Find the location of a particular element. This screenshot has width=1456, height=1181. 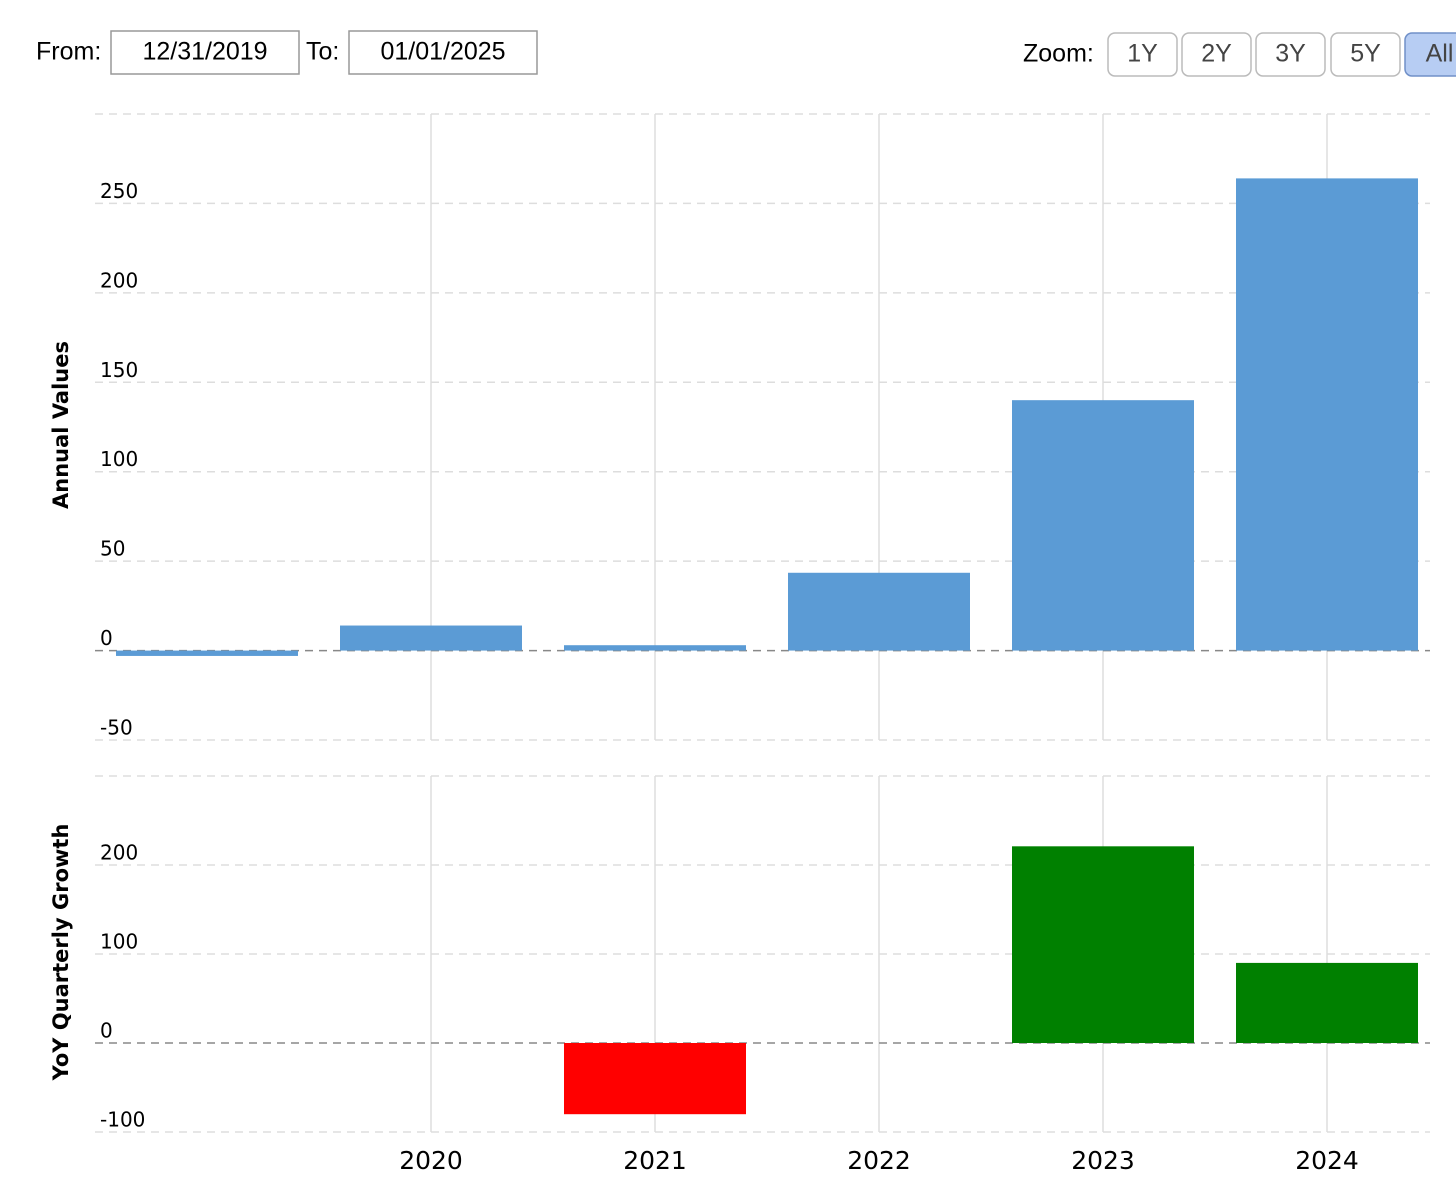

from-label: From: is located at coordinates (68, 52).